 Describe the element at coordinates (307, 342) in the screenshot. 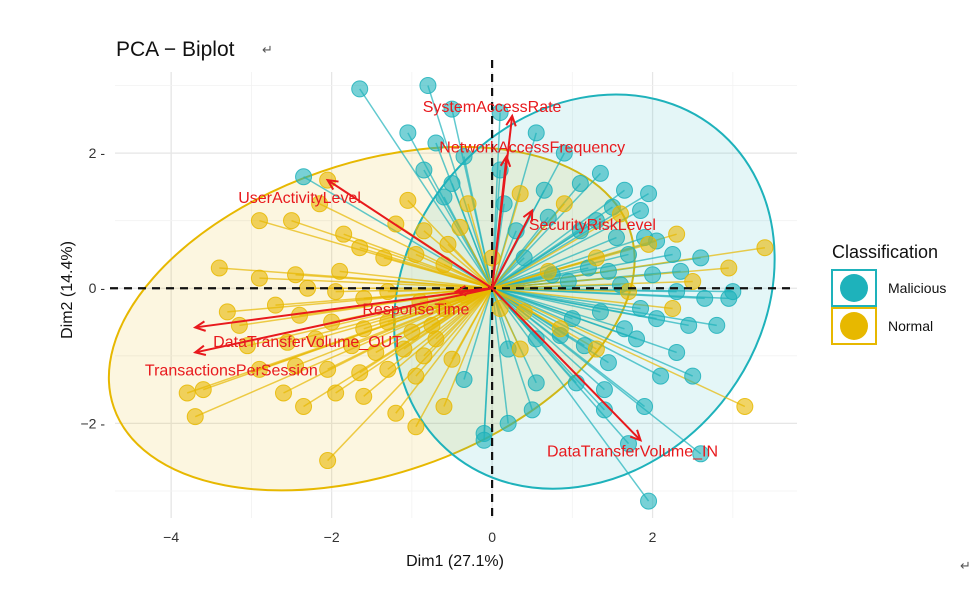

I see `variable-label-DataTransferVolume_OUT: DataTransferVolume_OUT` at that location.